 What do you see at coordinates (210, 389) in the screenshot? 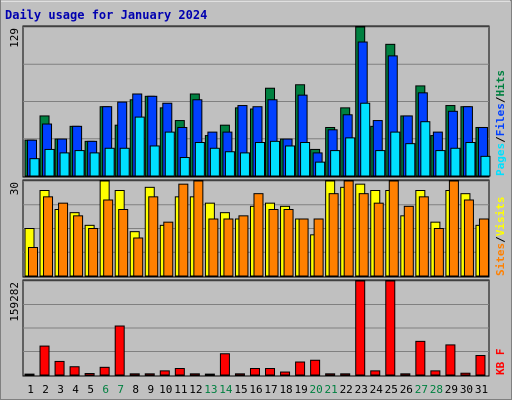
I see `x-label-day-13: 13` at bounding box center [210, 389].